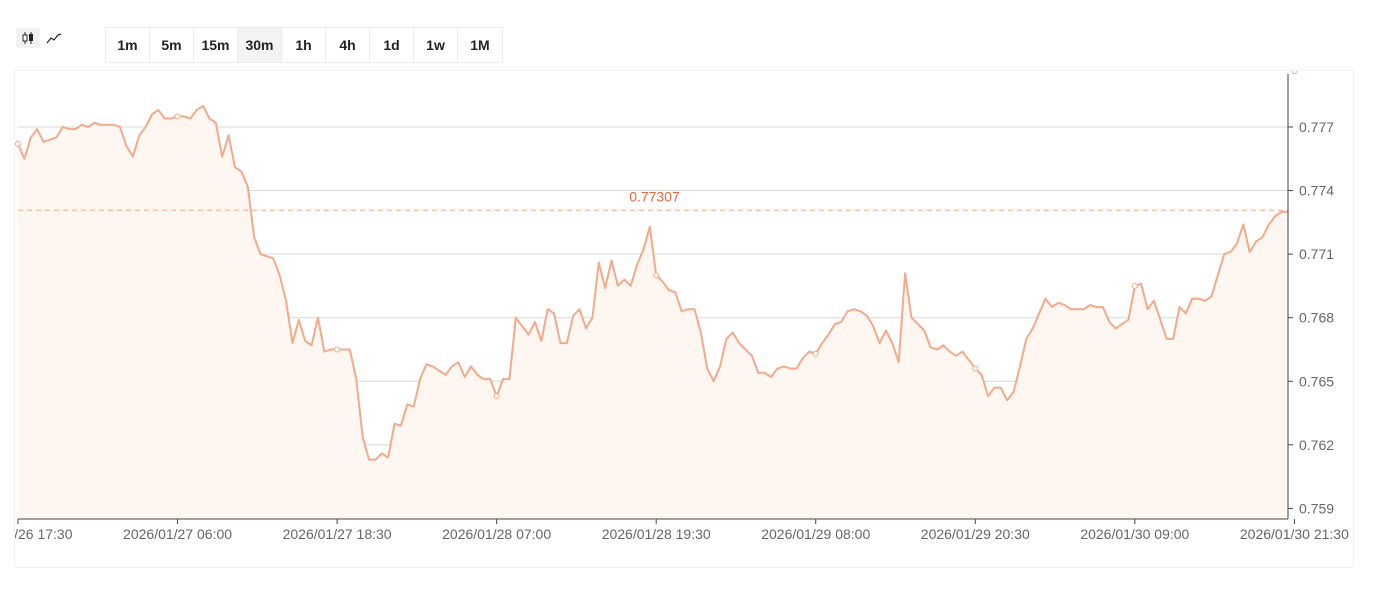 The image size is (1374, 590). I want to click on candlestick-button, so click(28, 38).